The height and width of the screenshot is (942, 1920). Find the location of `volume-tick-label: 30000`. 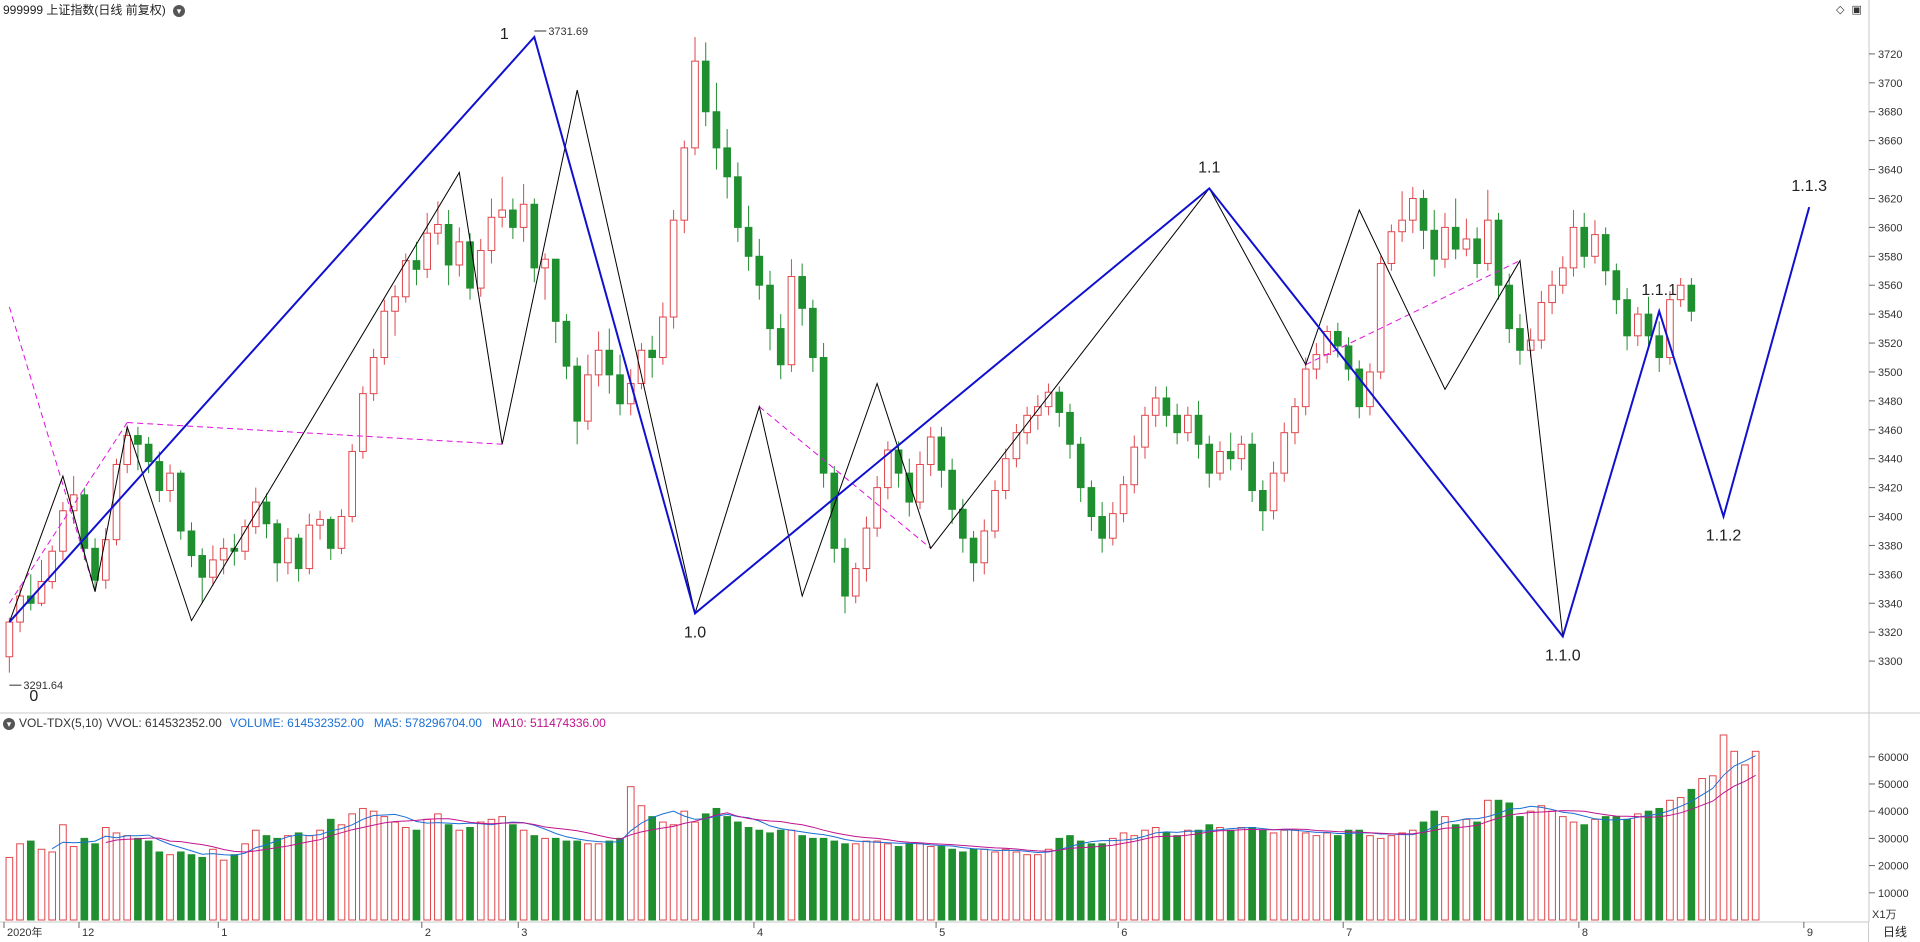

volume-tick-label: 30000 is located at coordinates (1893, 839).